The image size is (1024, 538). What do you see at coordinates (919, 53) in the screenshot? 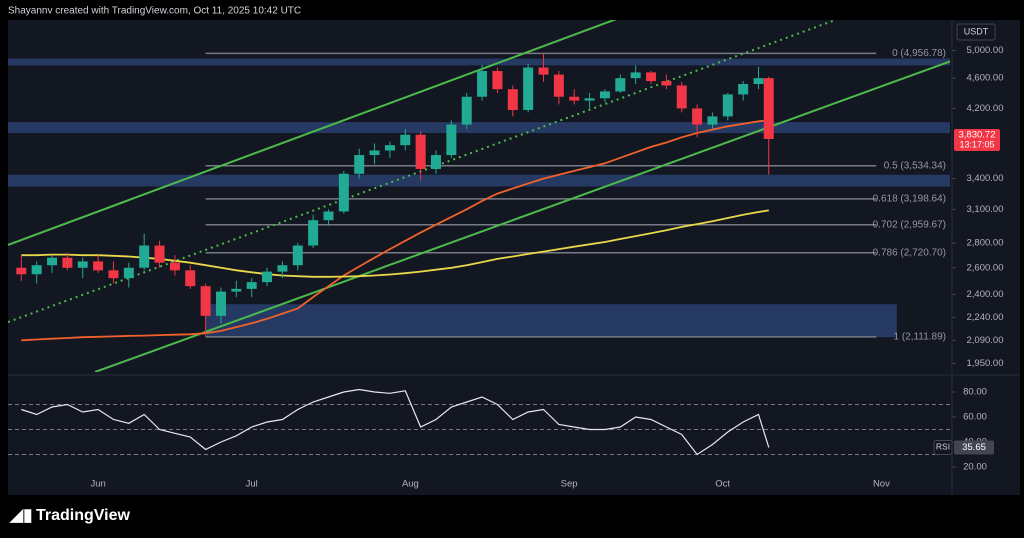
I see `fib-label: 0 (4,956.78)` at bounding box center [919, 53].